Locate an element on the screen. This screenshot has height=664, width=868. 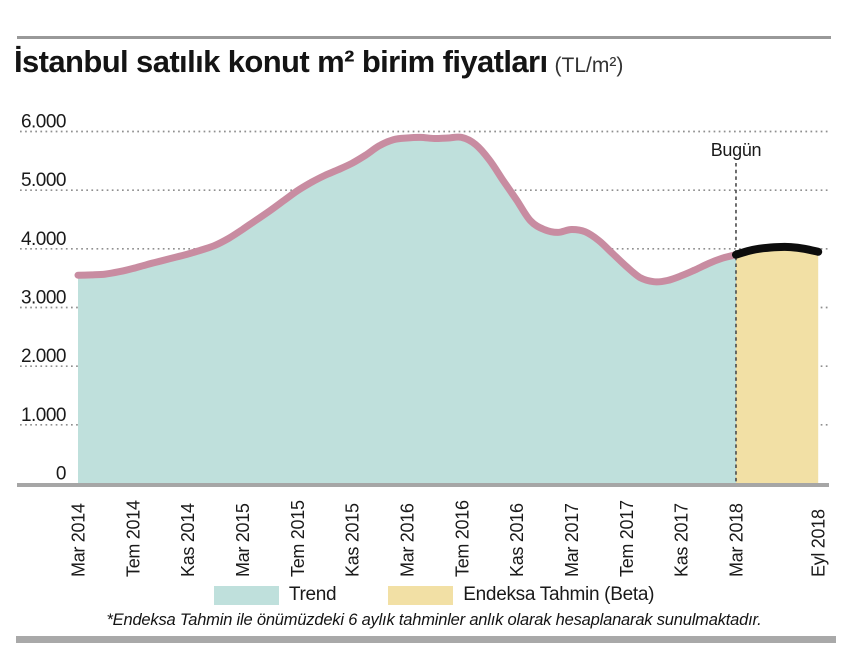
x-axis-label: Mar 2018 is located at coordinates (737, 540).